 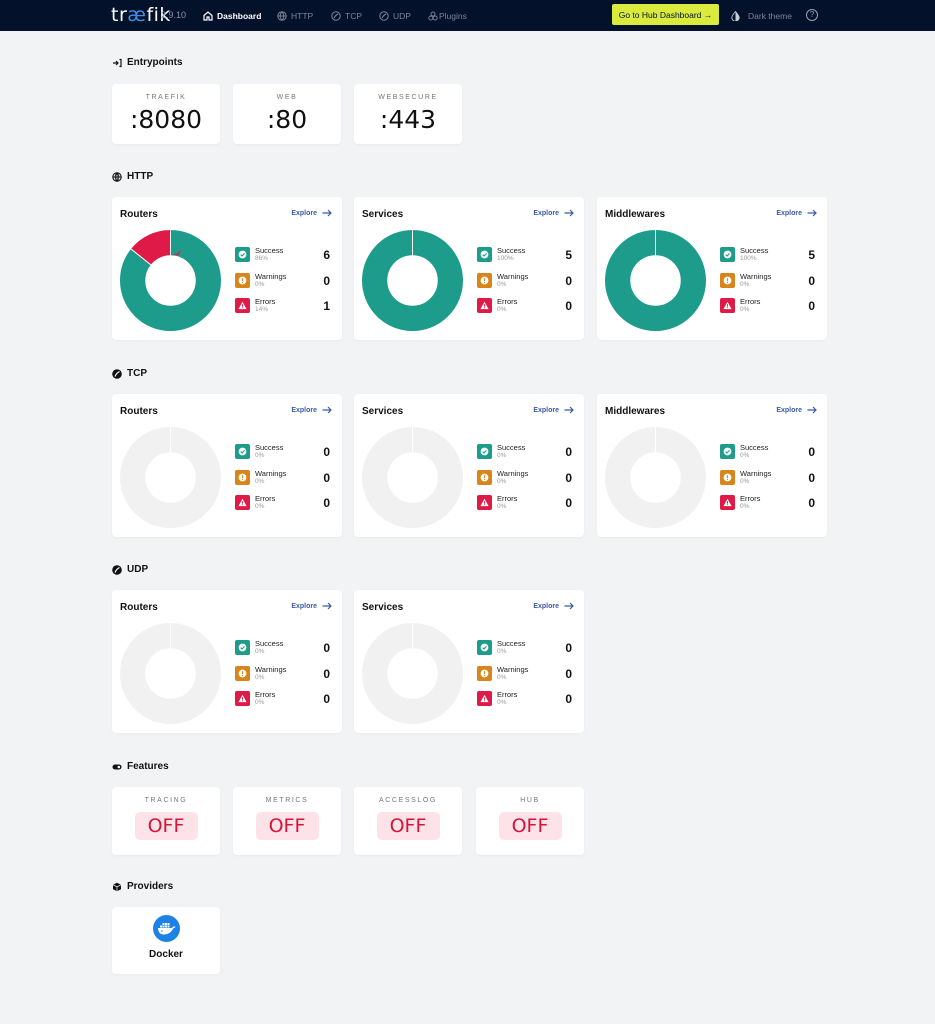 I want to click on tcp-heading: TCP, so click(x=129, y=373).